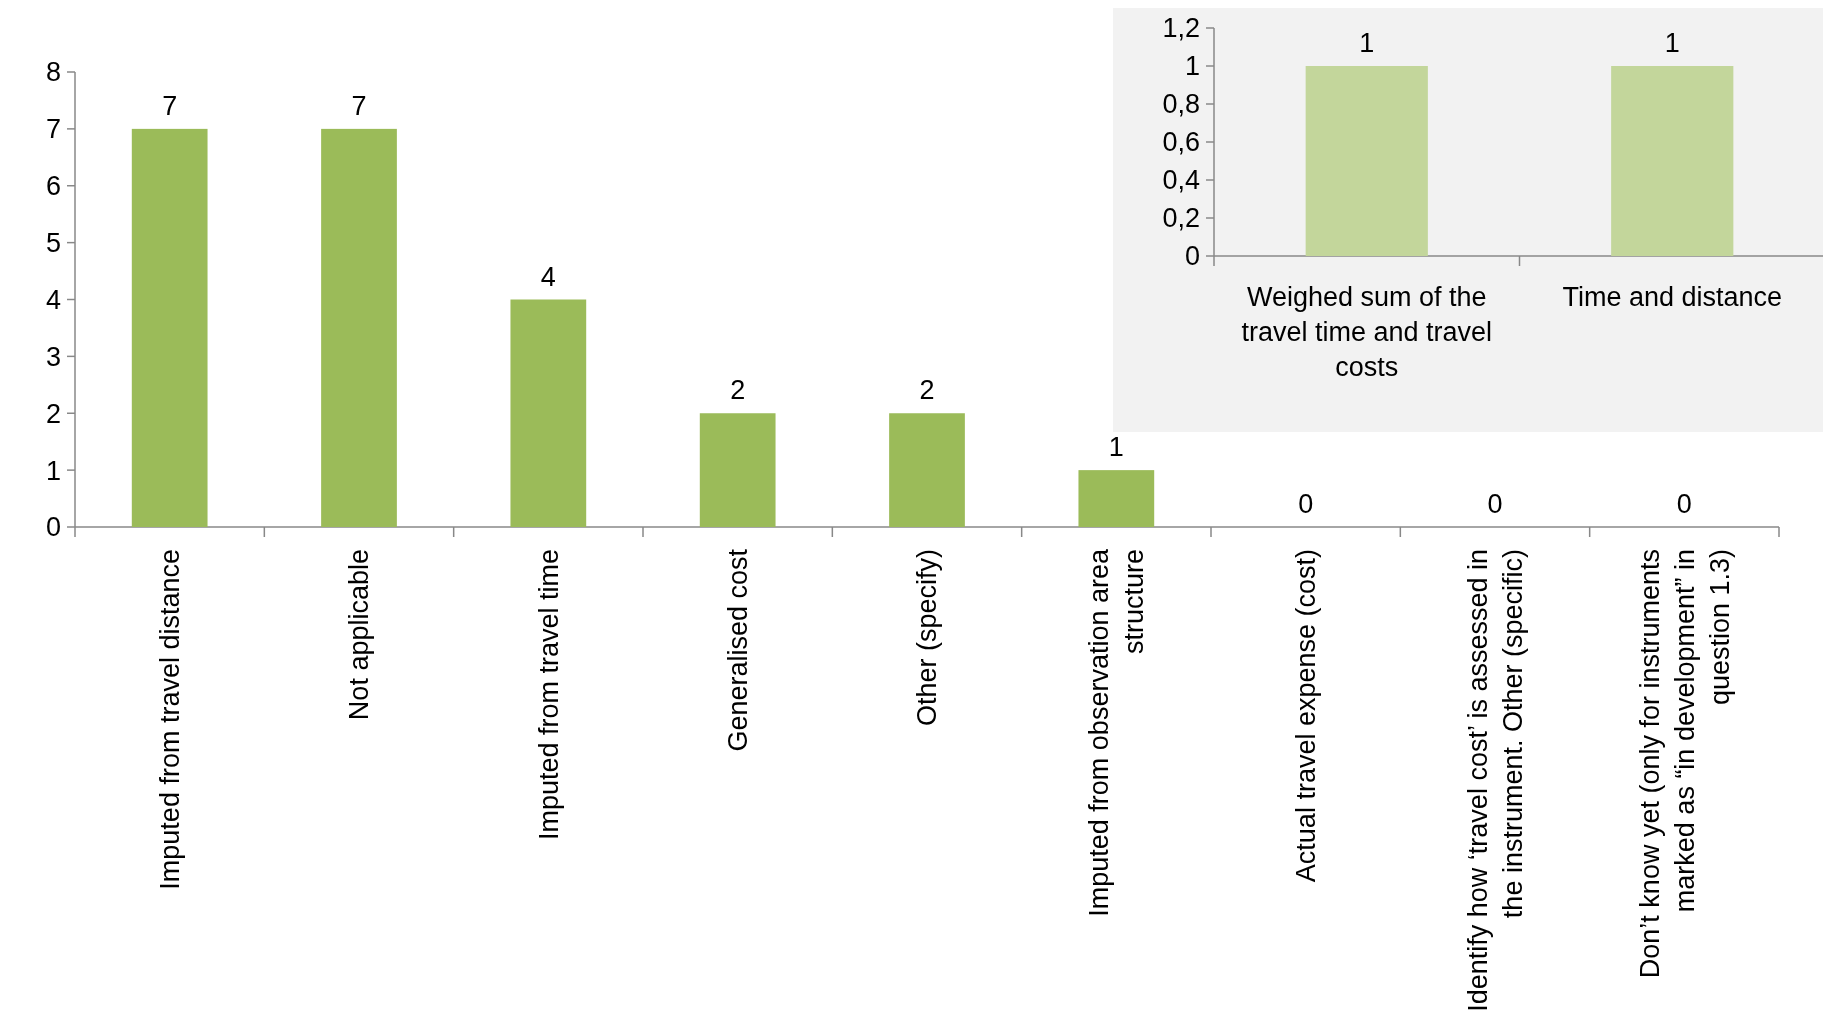 The image size is (1823, 1023). I want to click on y-tick-label: 1,2, so click(1181, 28).